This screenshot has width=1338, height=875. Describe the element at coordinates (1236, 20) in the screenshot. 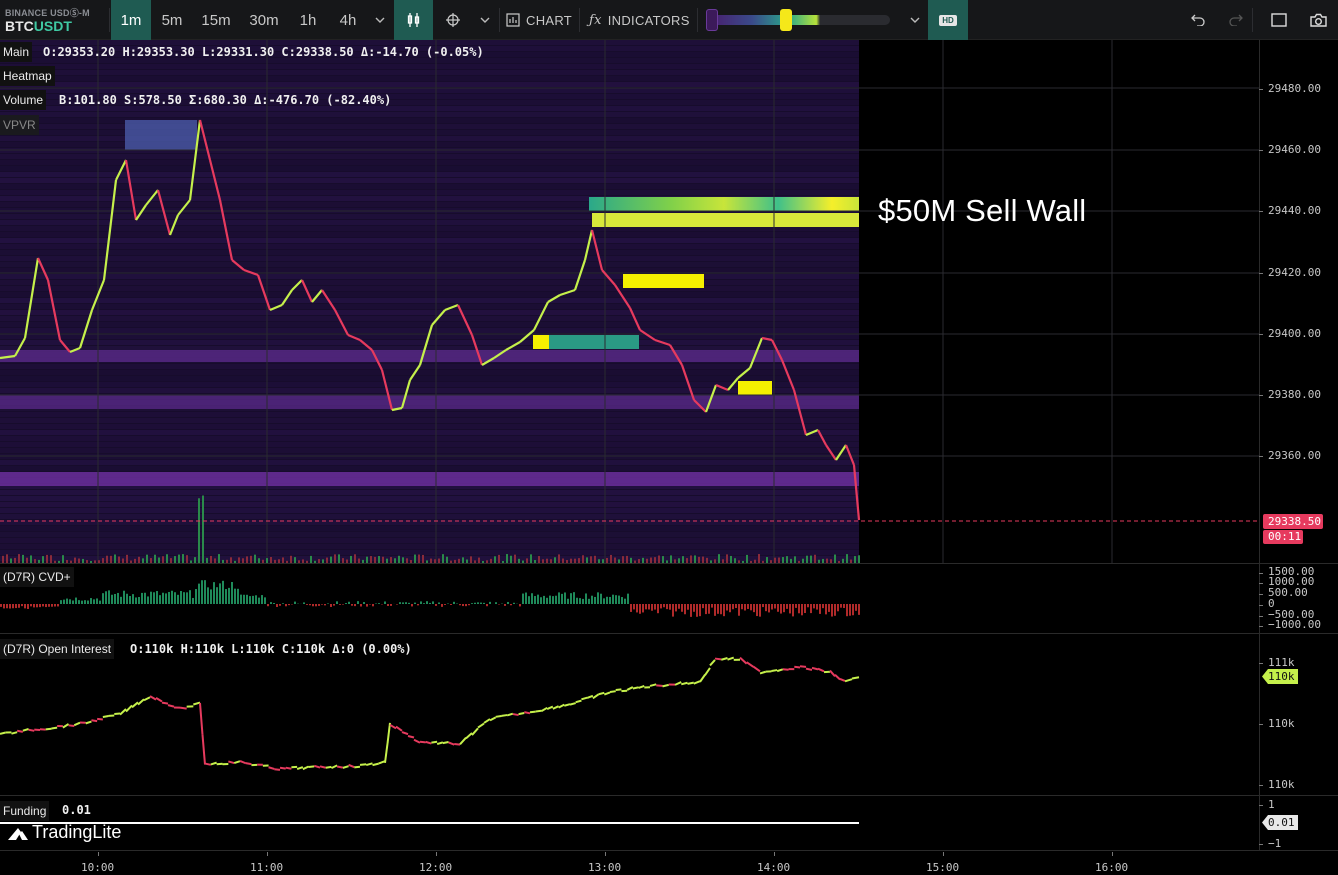

I see `redo-icon` at that location.